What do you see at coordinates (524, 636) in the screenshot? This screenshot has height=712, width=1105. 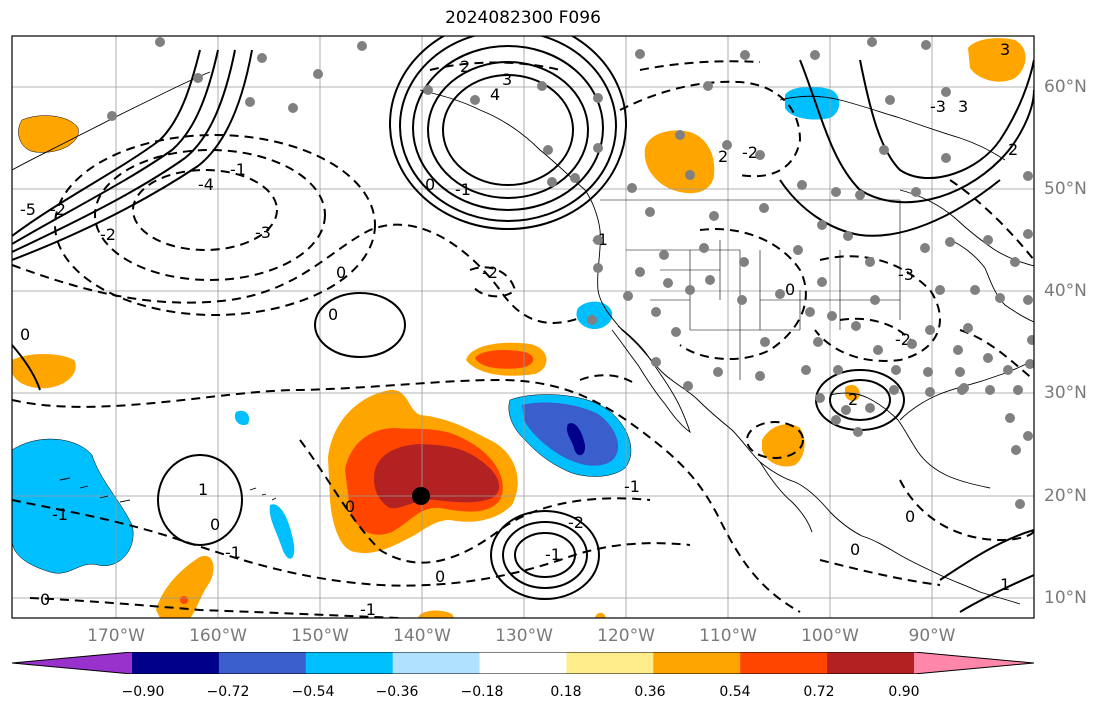 I see `lon-tick-label: 130°W` at bounding box center [524, 636].